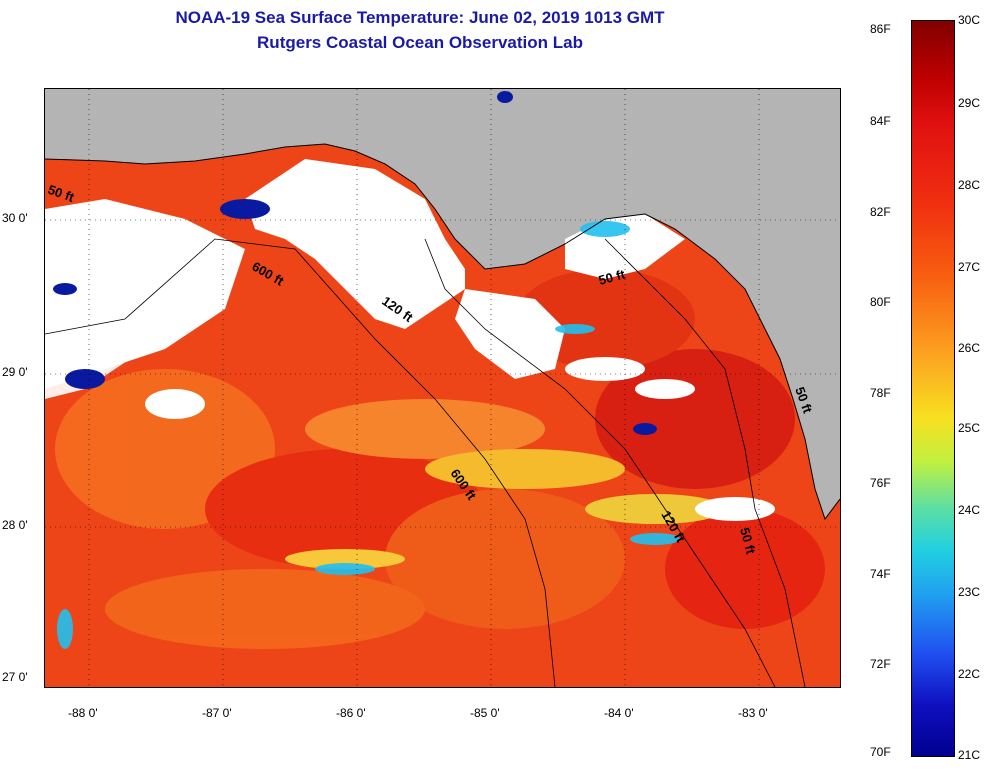 This screenshot has height=770, width=992. Describe the element at coordinates (880, 483) in the screenshot. I see `colorbar-f-label: 76F` at that location.